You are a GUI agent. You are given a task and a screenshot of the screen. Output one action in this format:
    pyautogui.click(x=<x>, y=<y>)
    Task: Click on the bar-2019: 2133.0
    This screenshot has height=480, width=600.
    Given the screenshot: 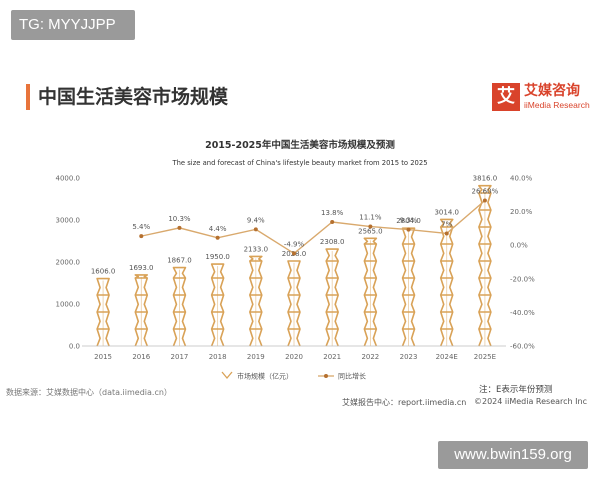 What is the action you would take?
    pyautogui.click(x=256, y=296)
    